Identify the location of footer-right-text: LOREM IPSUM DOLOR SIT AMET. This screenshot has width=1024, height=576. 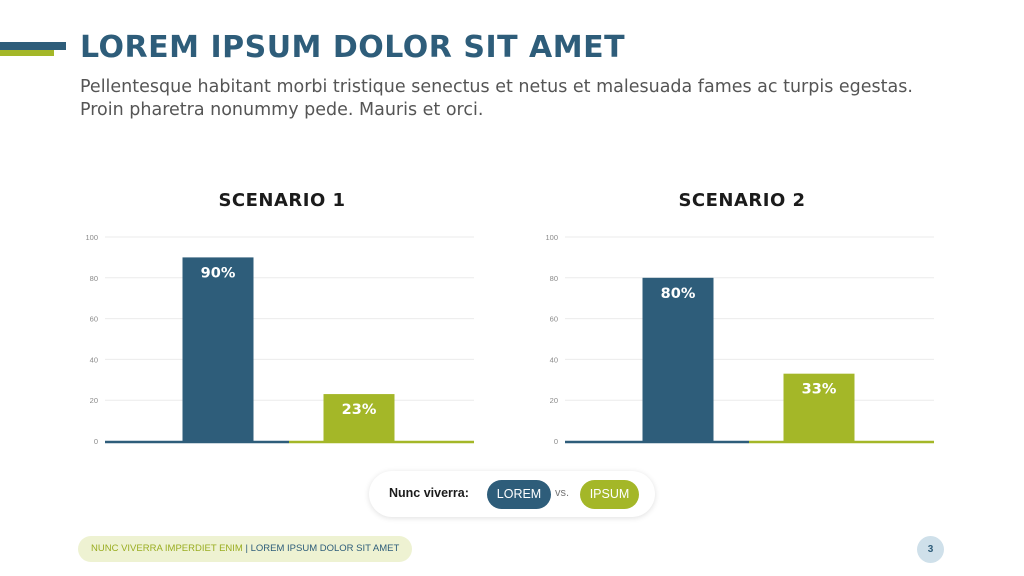
(325, 548).